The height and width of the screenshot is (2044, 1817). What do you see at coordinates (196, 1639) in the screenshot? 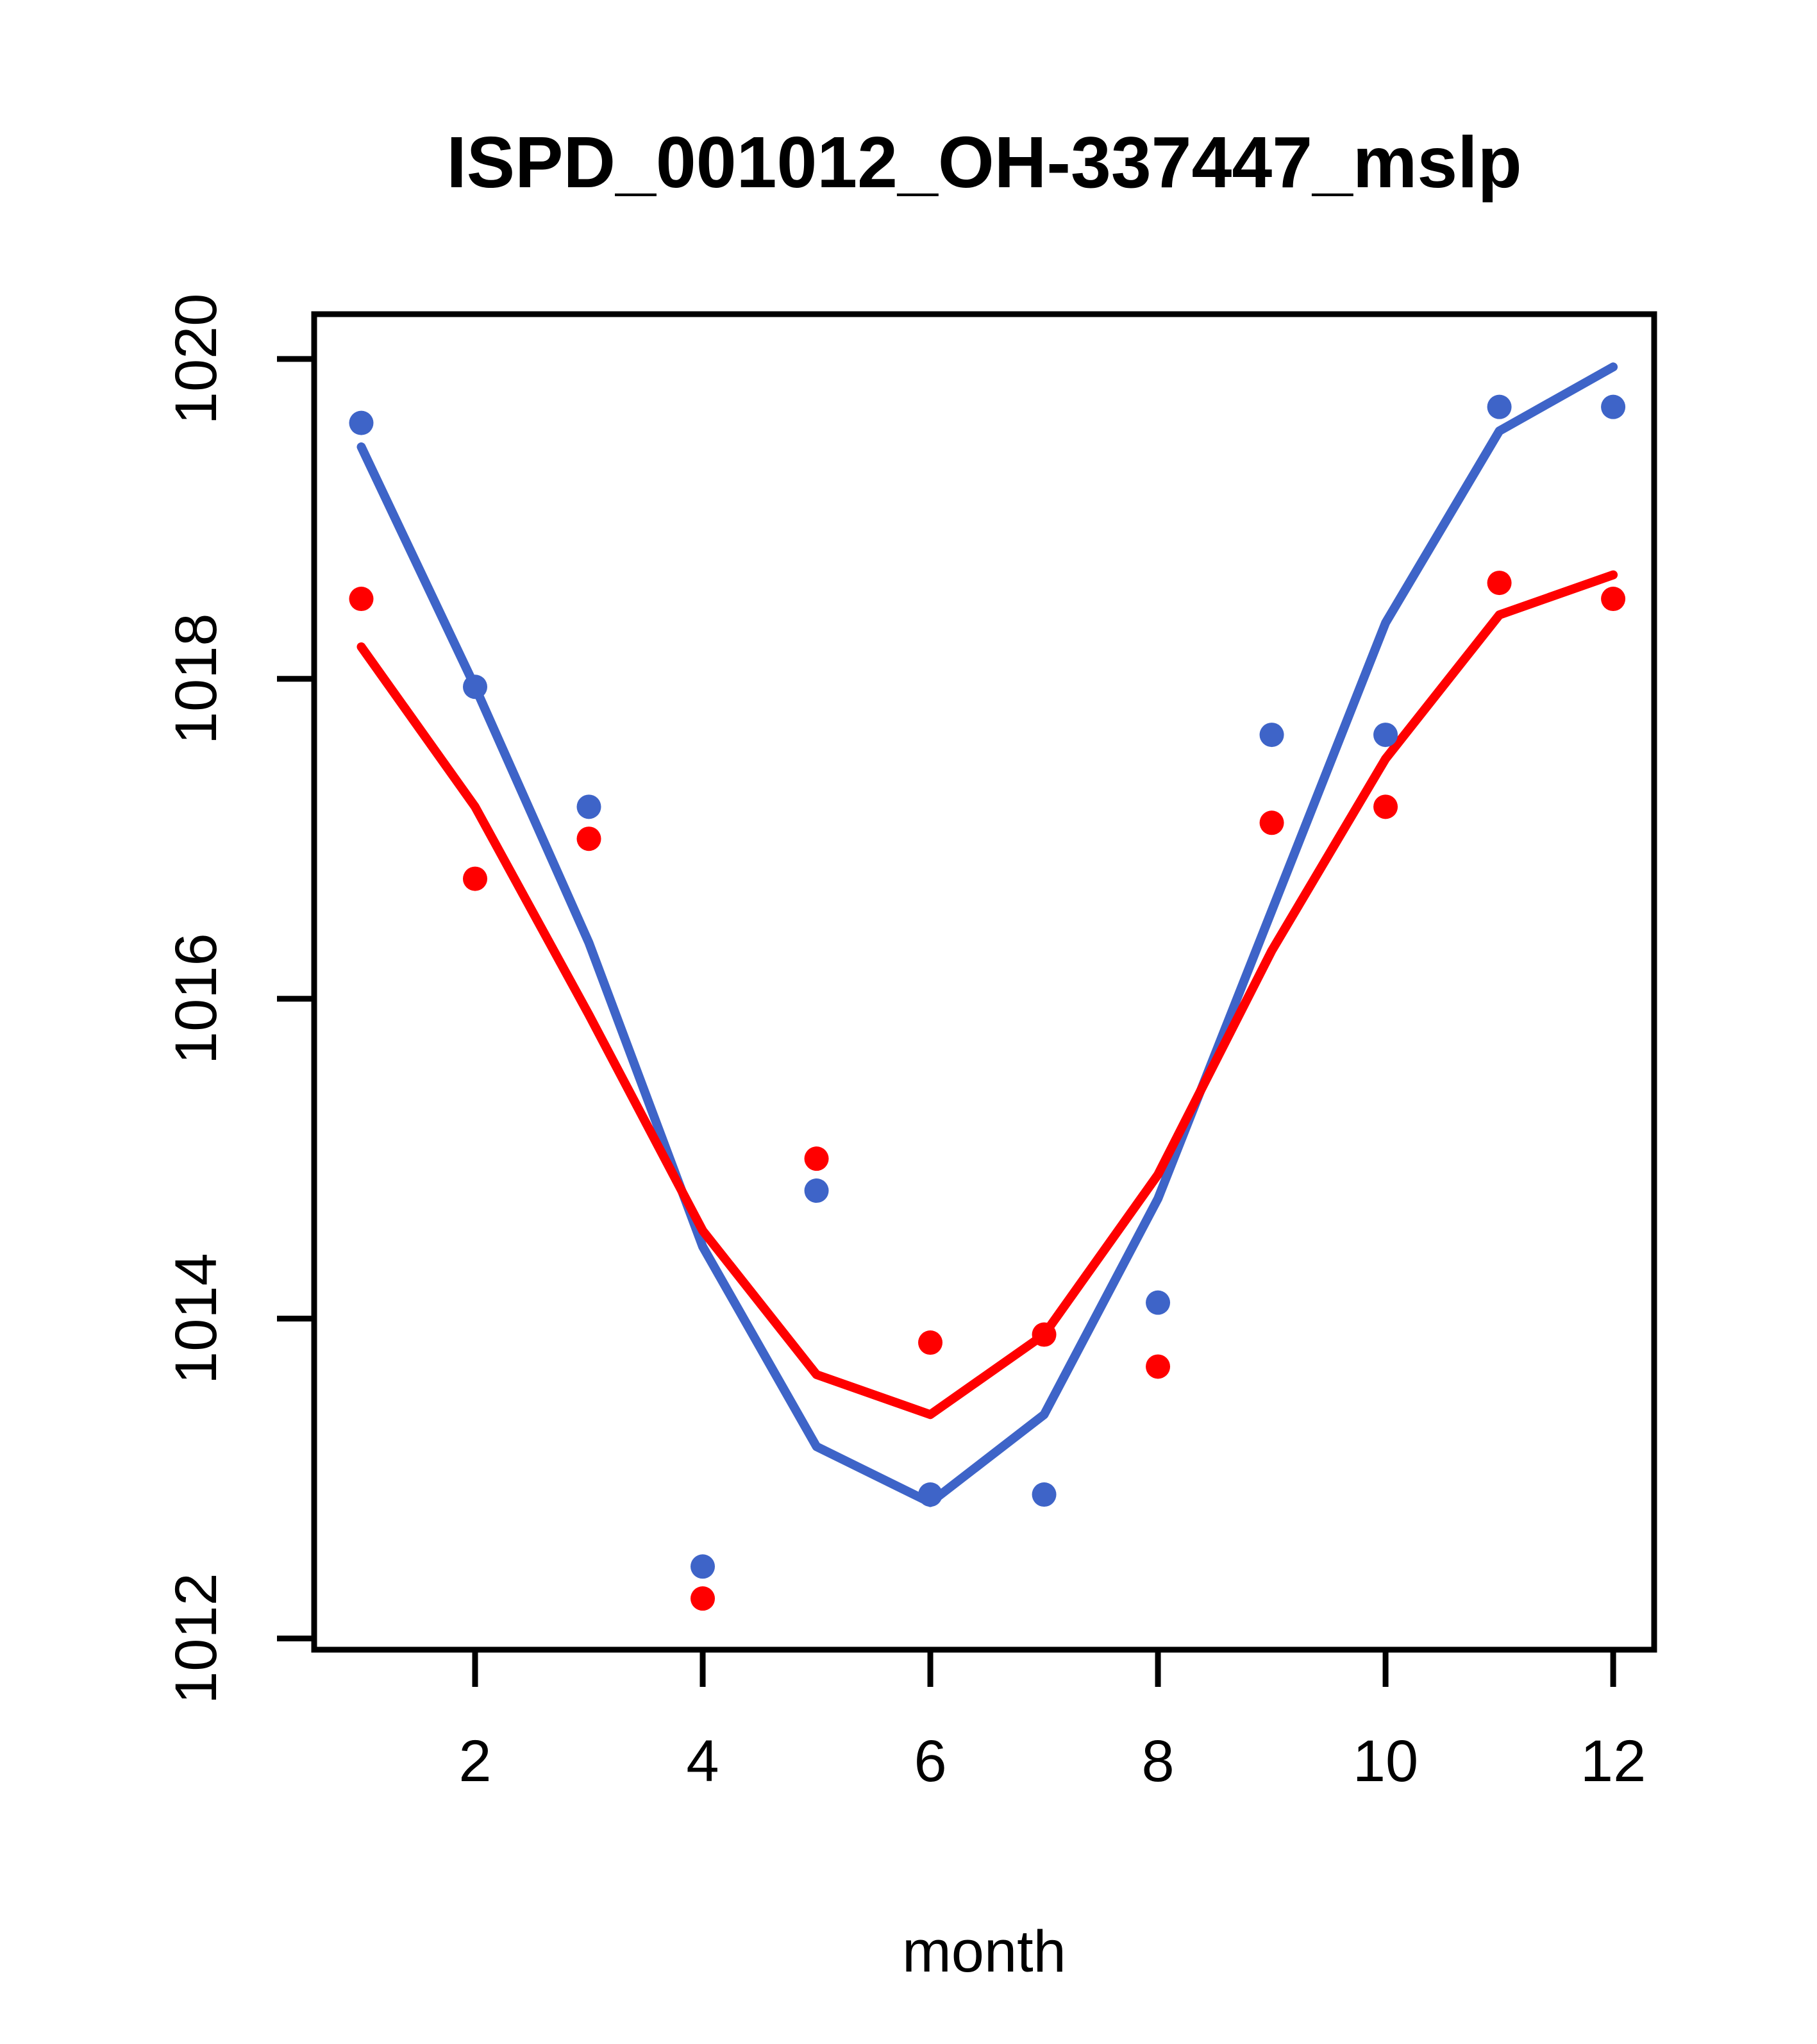
I see `y-tick-label: 1012` at bounding box center [196, 1639].